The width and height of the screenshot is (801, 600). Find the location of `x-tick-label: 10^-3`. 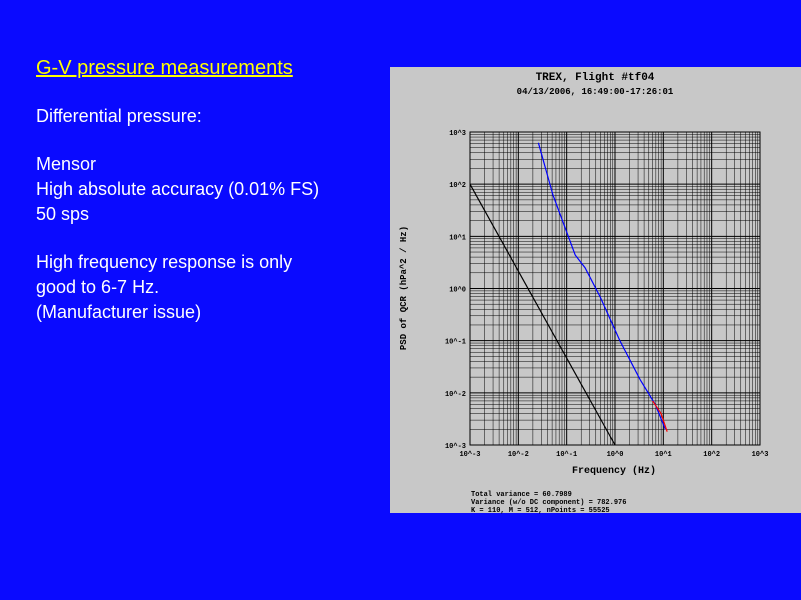

x-tick-label: 10^-3 is located at coordinates (469, 454).